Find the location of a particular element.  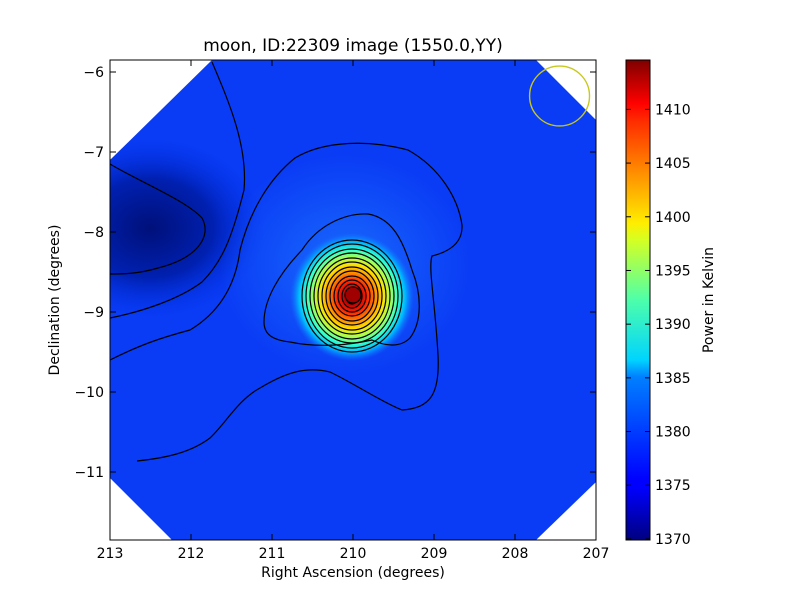

x-tick-label: 213 is located at coordinates (110, 554).